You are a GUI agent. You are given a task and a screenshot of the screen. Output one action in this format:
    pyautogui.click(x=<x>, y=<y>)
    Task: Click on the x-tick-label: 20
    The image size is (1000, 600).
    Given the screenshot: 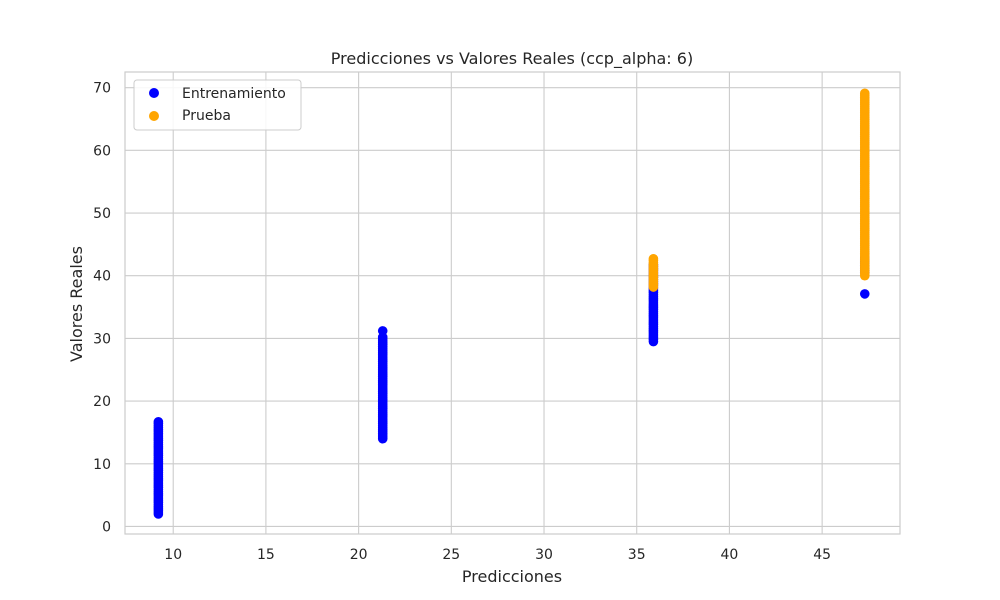 What is the action you would take?
    pyautogui.click(x=359, y=555)
    